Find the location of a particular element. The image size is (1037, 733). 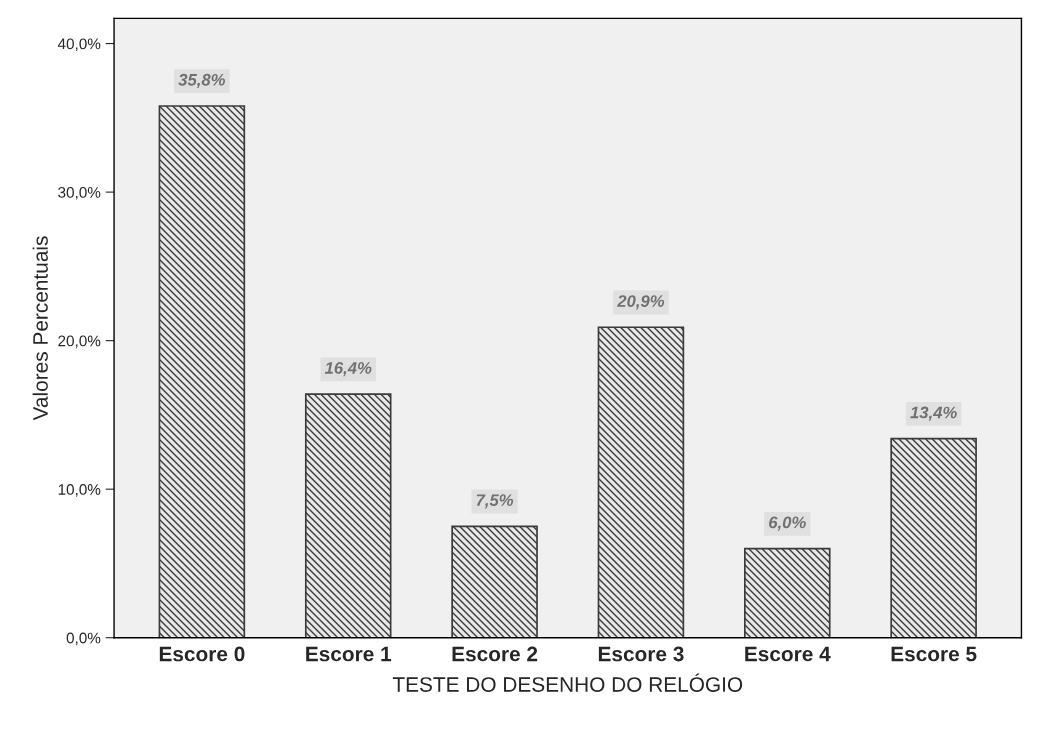

y-tick-label: 30,0% is located at coordinates (79, 193).